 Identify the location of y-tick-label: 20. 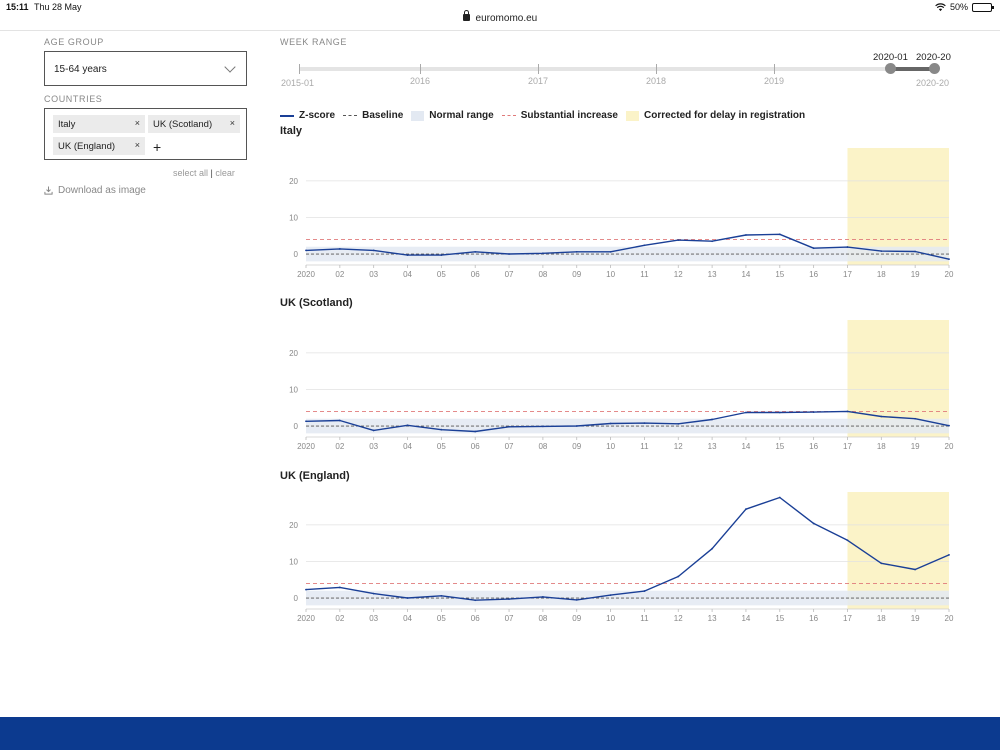
(293, 353).